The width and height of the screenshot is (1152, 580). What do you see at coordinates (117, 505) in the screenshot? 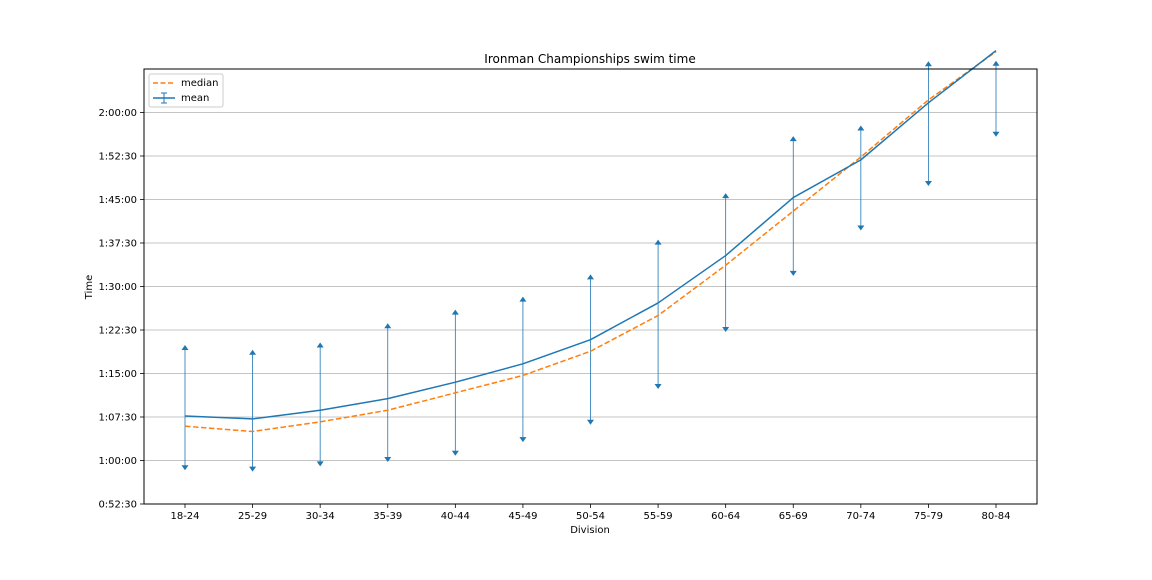
I see `y-tick-label: 0:52:30` at bounding box center [117, 505].